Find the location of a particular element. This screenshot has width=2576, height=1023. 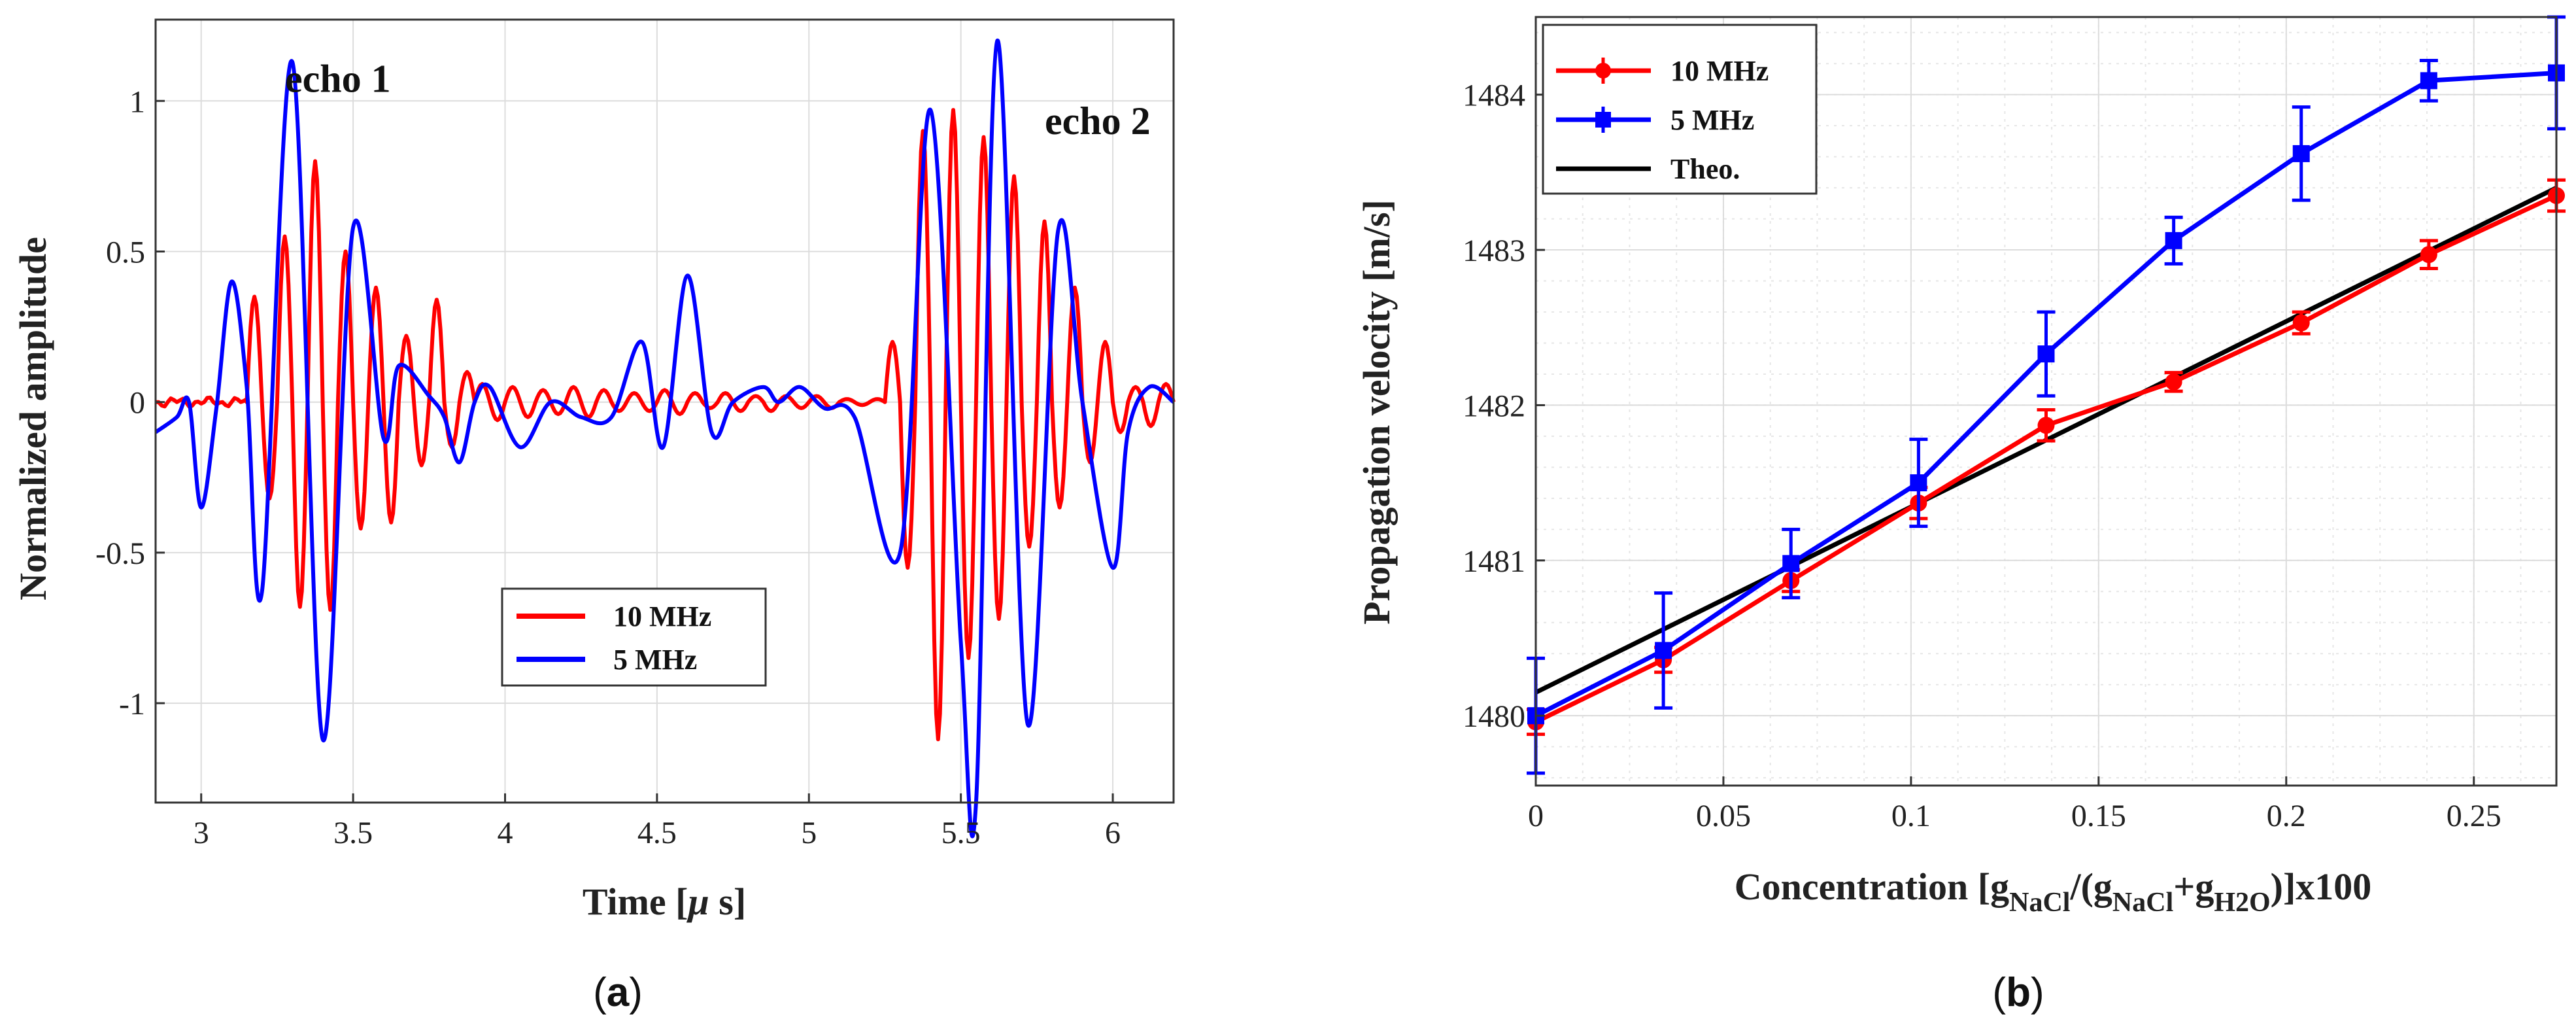

x-tick-label: 4.5 is located at coordinates (657, 833).